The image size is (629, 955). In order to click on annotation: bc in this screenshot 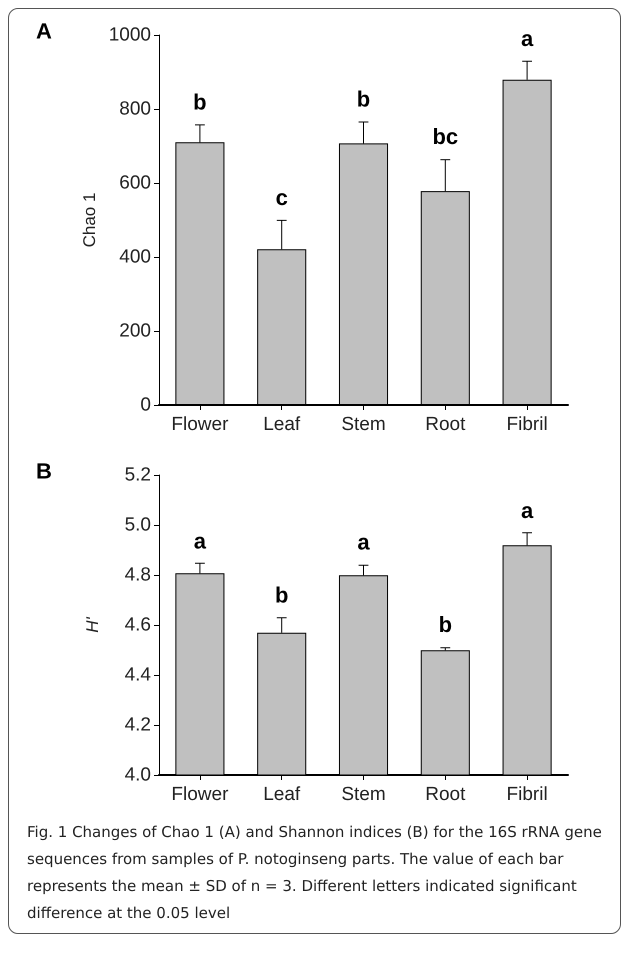, I will do `click(445, 137)`.